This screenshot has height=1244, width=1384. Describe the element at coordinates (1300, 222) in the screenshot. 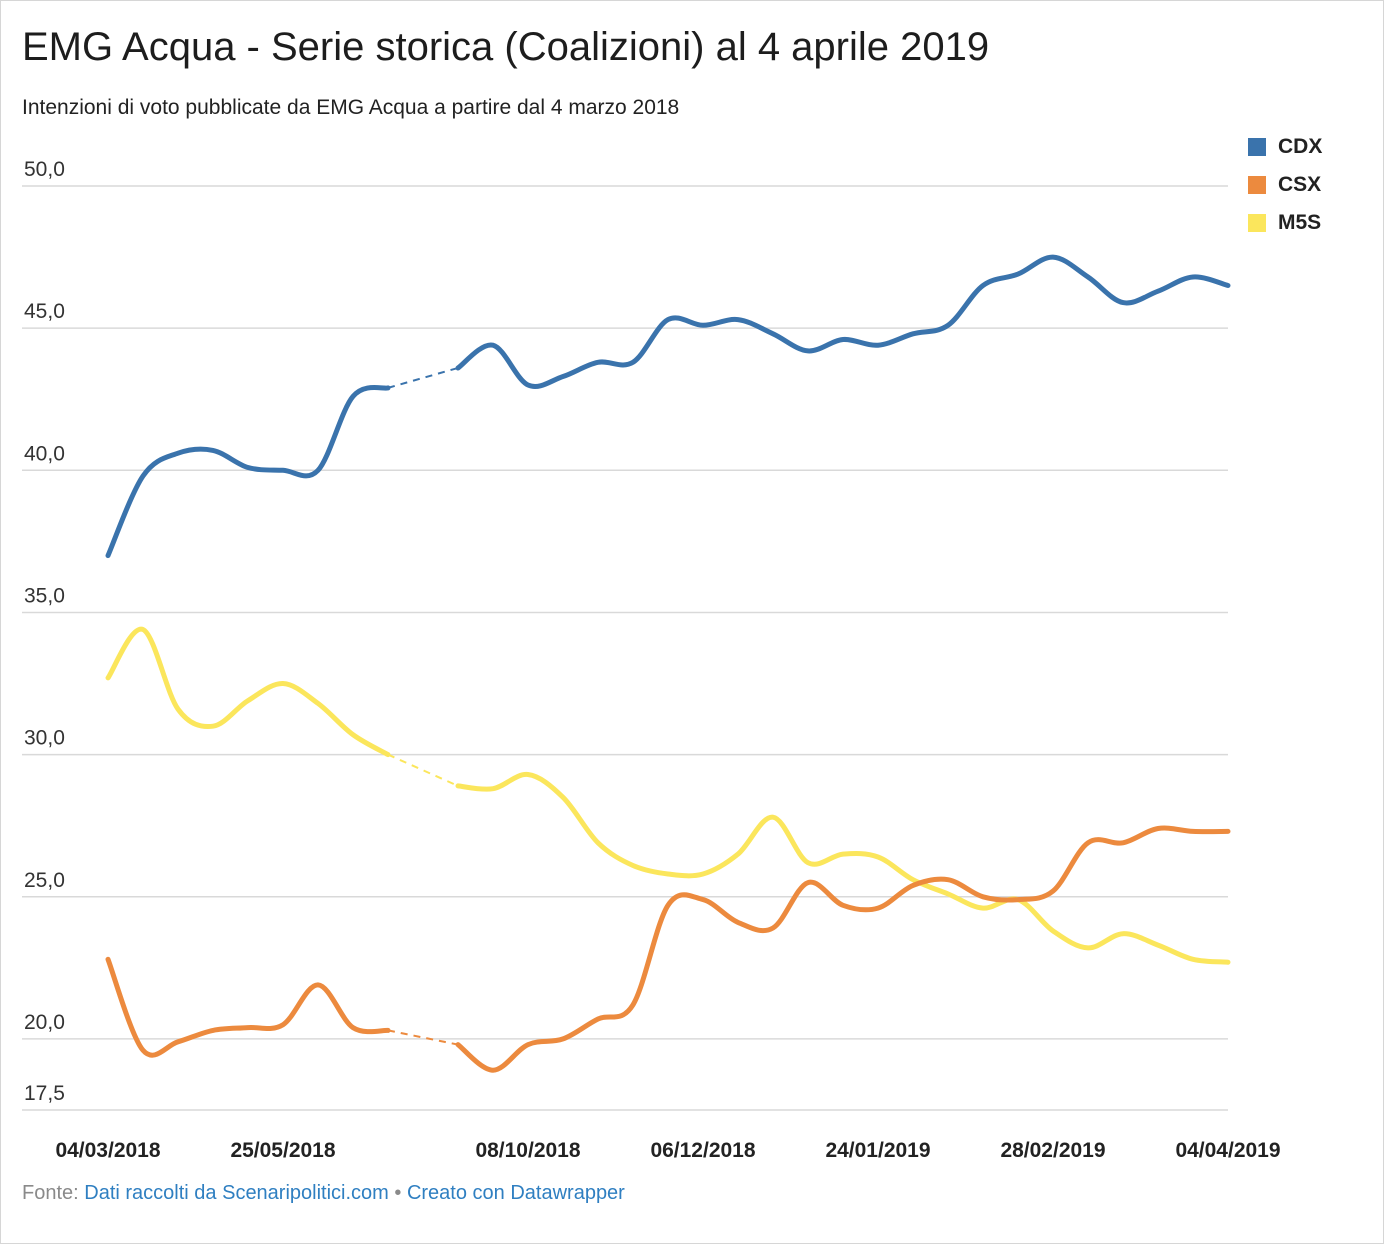

I see `legend-label-m5s: M5S` at that location.